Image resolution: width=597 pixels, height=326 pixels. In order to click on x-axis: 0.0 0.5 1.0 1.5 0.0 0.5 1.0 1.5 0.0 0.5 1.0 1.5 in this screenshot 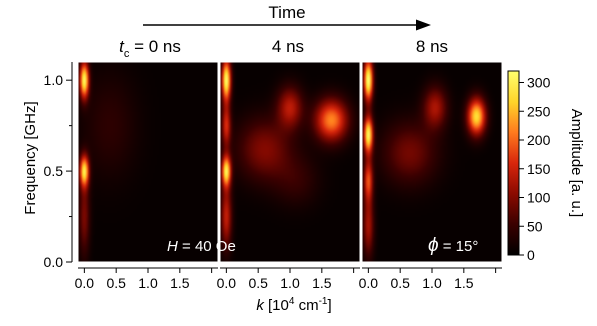, I will do `click(288, 279)`.